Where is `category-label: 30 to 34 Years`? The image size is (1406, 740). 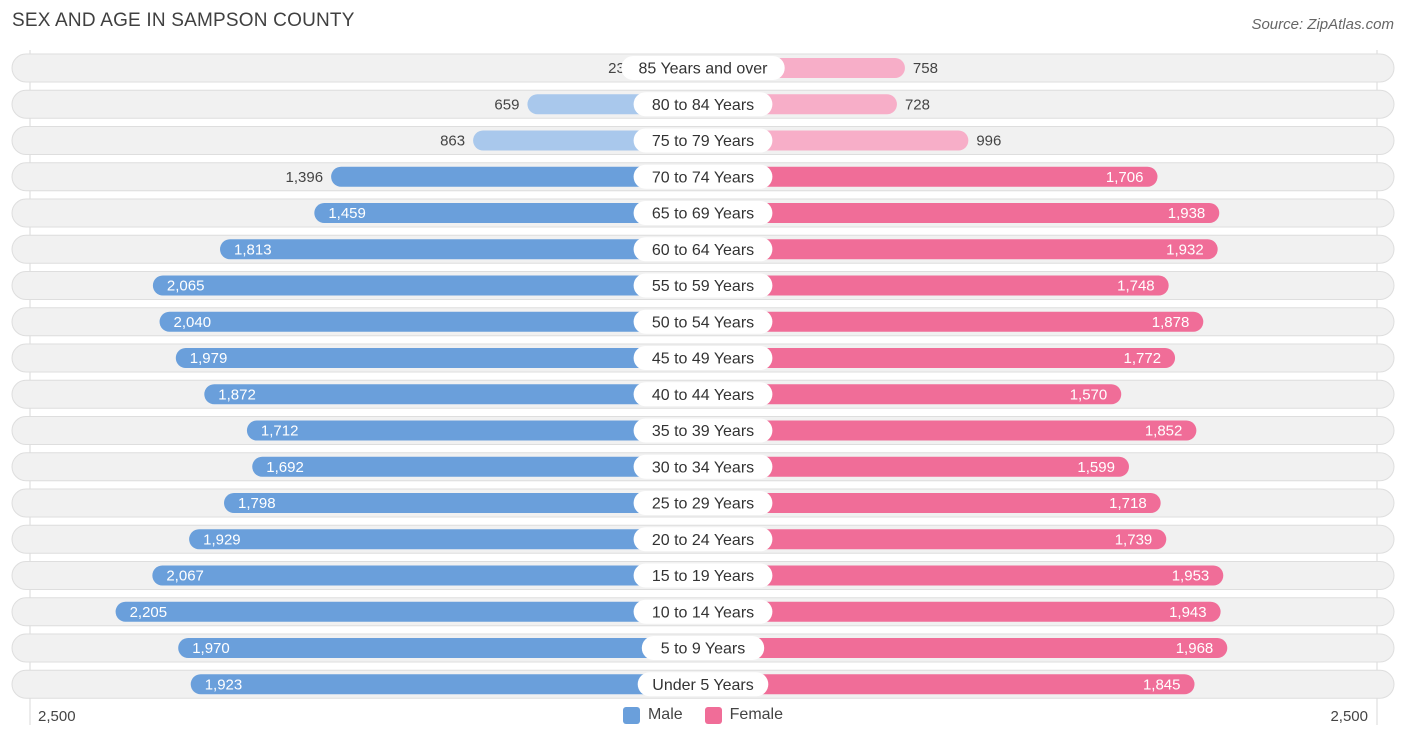
category-label: 30 to 34 Years is located at coordinates (703, 467).